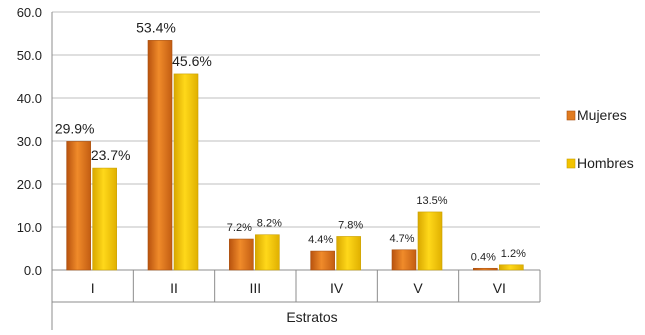 The image size is (645, 335). What do you see at coordinates (311, 317) in the screenshot?
I see `x-axis-title: Estratos` at bounding box center [311, 317].